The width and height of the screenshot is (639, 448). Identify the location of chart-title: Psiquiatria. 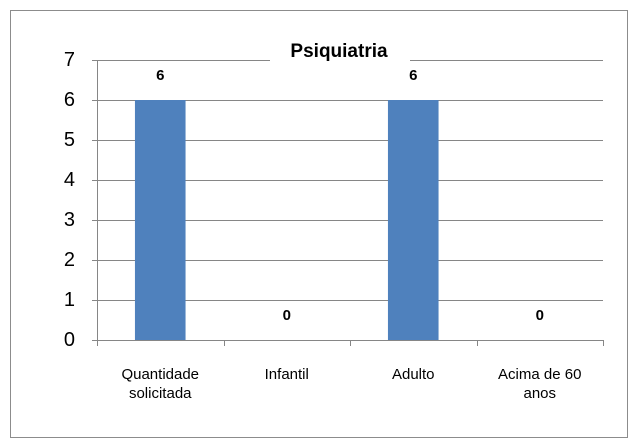
(339, 51).